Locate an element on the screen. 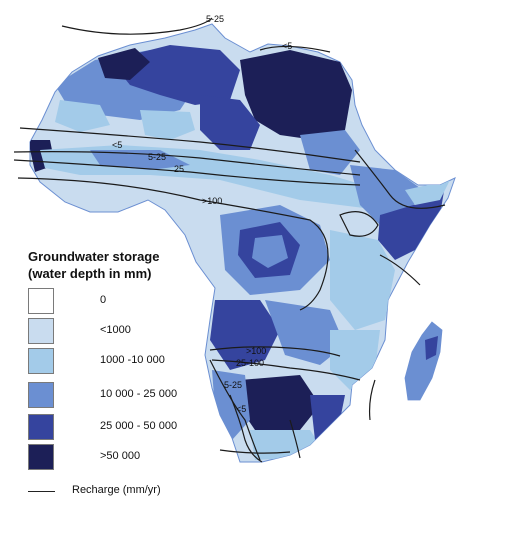 The image size is (519, 534). storage-zone-congo-inner is located at coordinates (270, 251).